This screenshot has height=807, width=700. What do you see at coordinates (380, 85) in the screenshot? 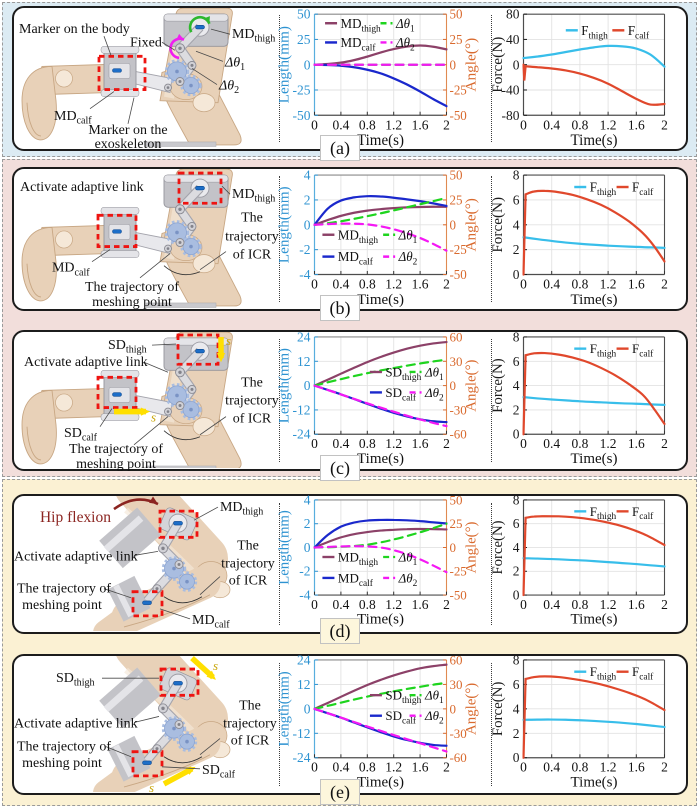
I see `series-md-calf-` at bounding box center [380, 85].